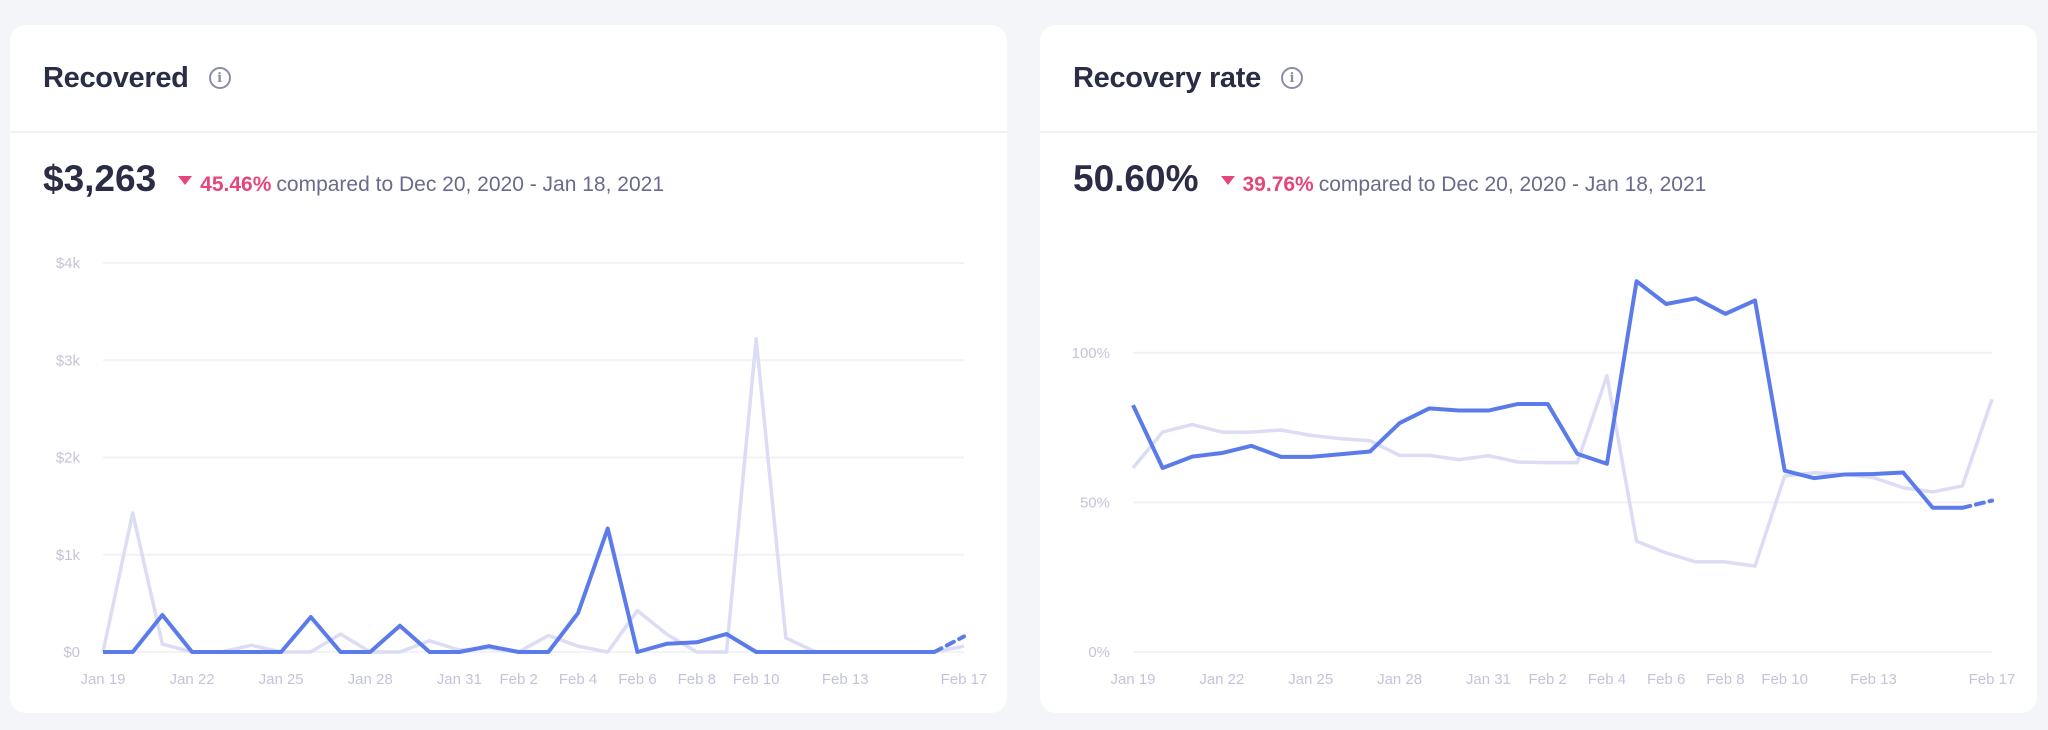 The width and height of the screenshot is (2048, 730). Describe the element at coordinates (1095, 502) in the screenshot. I see `y-tick-label: 50%` at that location.